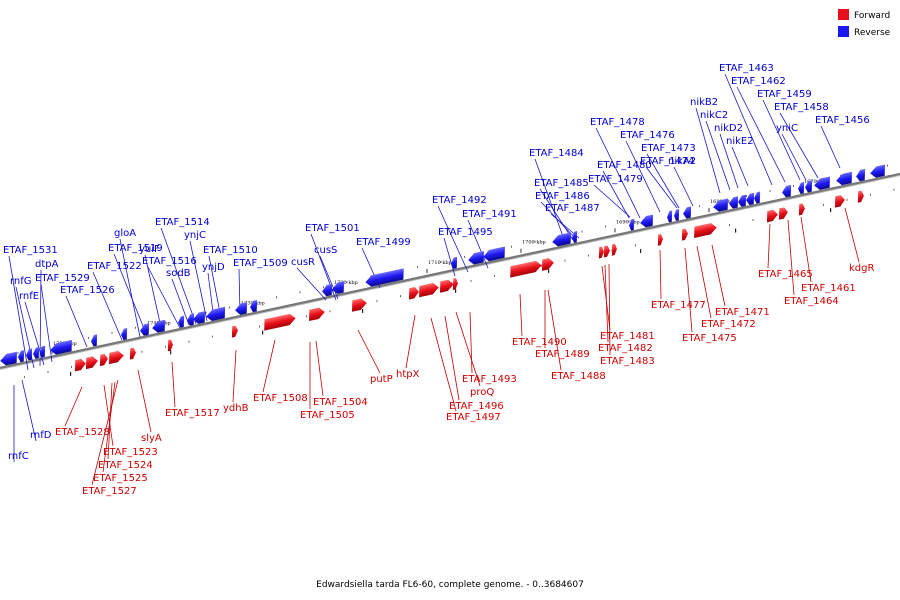 The image size is (900, 600). Describe the element at coordinates (562, 196) in the screenshot. I see `reverse-gene-label: ETAF_1486` at that location.